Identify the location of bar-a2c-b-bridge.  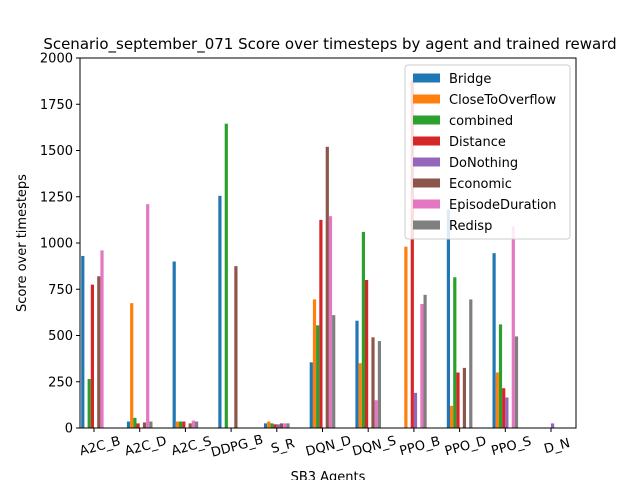
(83, 341).